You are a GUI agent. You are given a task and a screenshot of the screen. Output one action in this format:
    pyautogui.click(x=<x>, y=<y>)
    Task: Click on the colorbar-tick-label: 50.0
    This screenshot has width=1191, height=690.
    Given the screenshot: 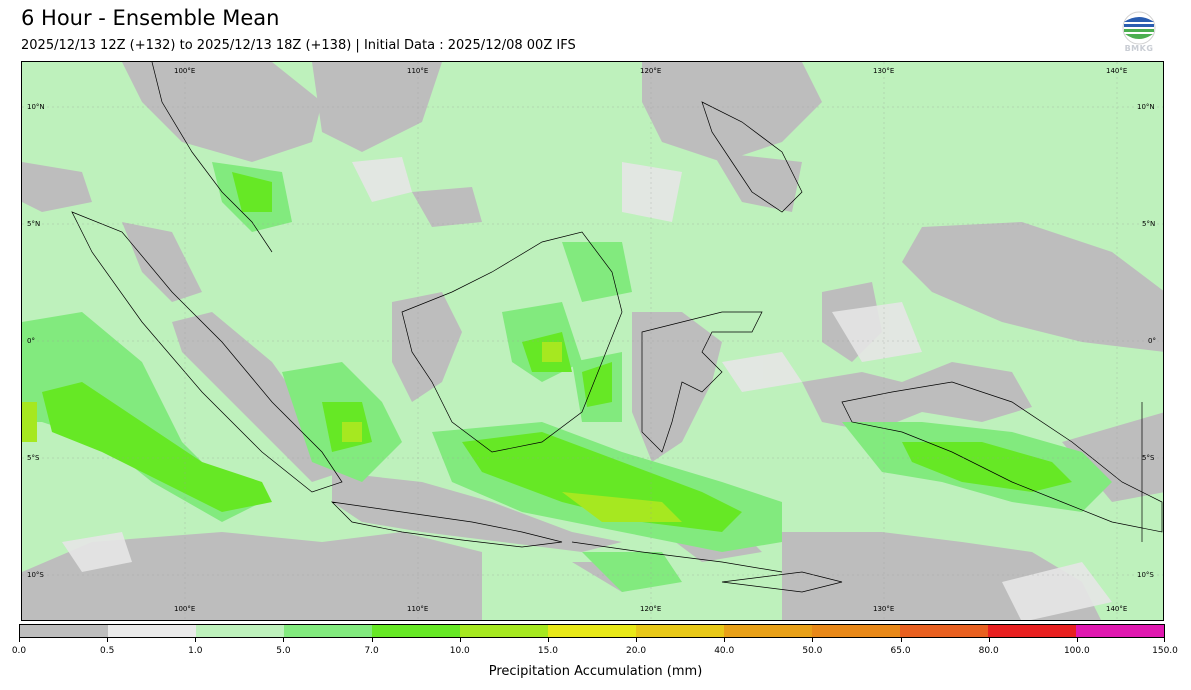 What is the action you would take?
    pyautogui.click(x=812, y=651)
    